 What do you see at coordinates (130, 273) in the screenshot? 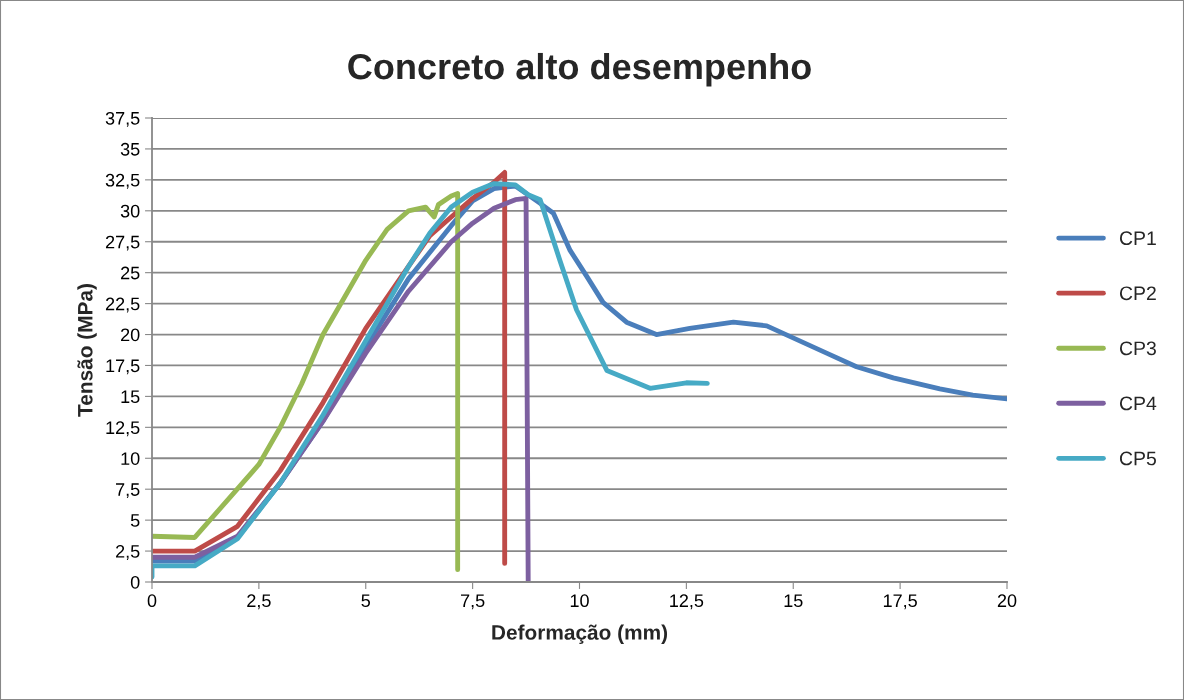
I see `y-tick-label: 25` at bounding box center [130, 273].